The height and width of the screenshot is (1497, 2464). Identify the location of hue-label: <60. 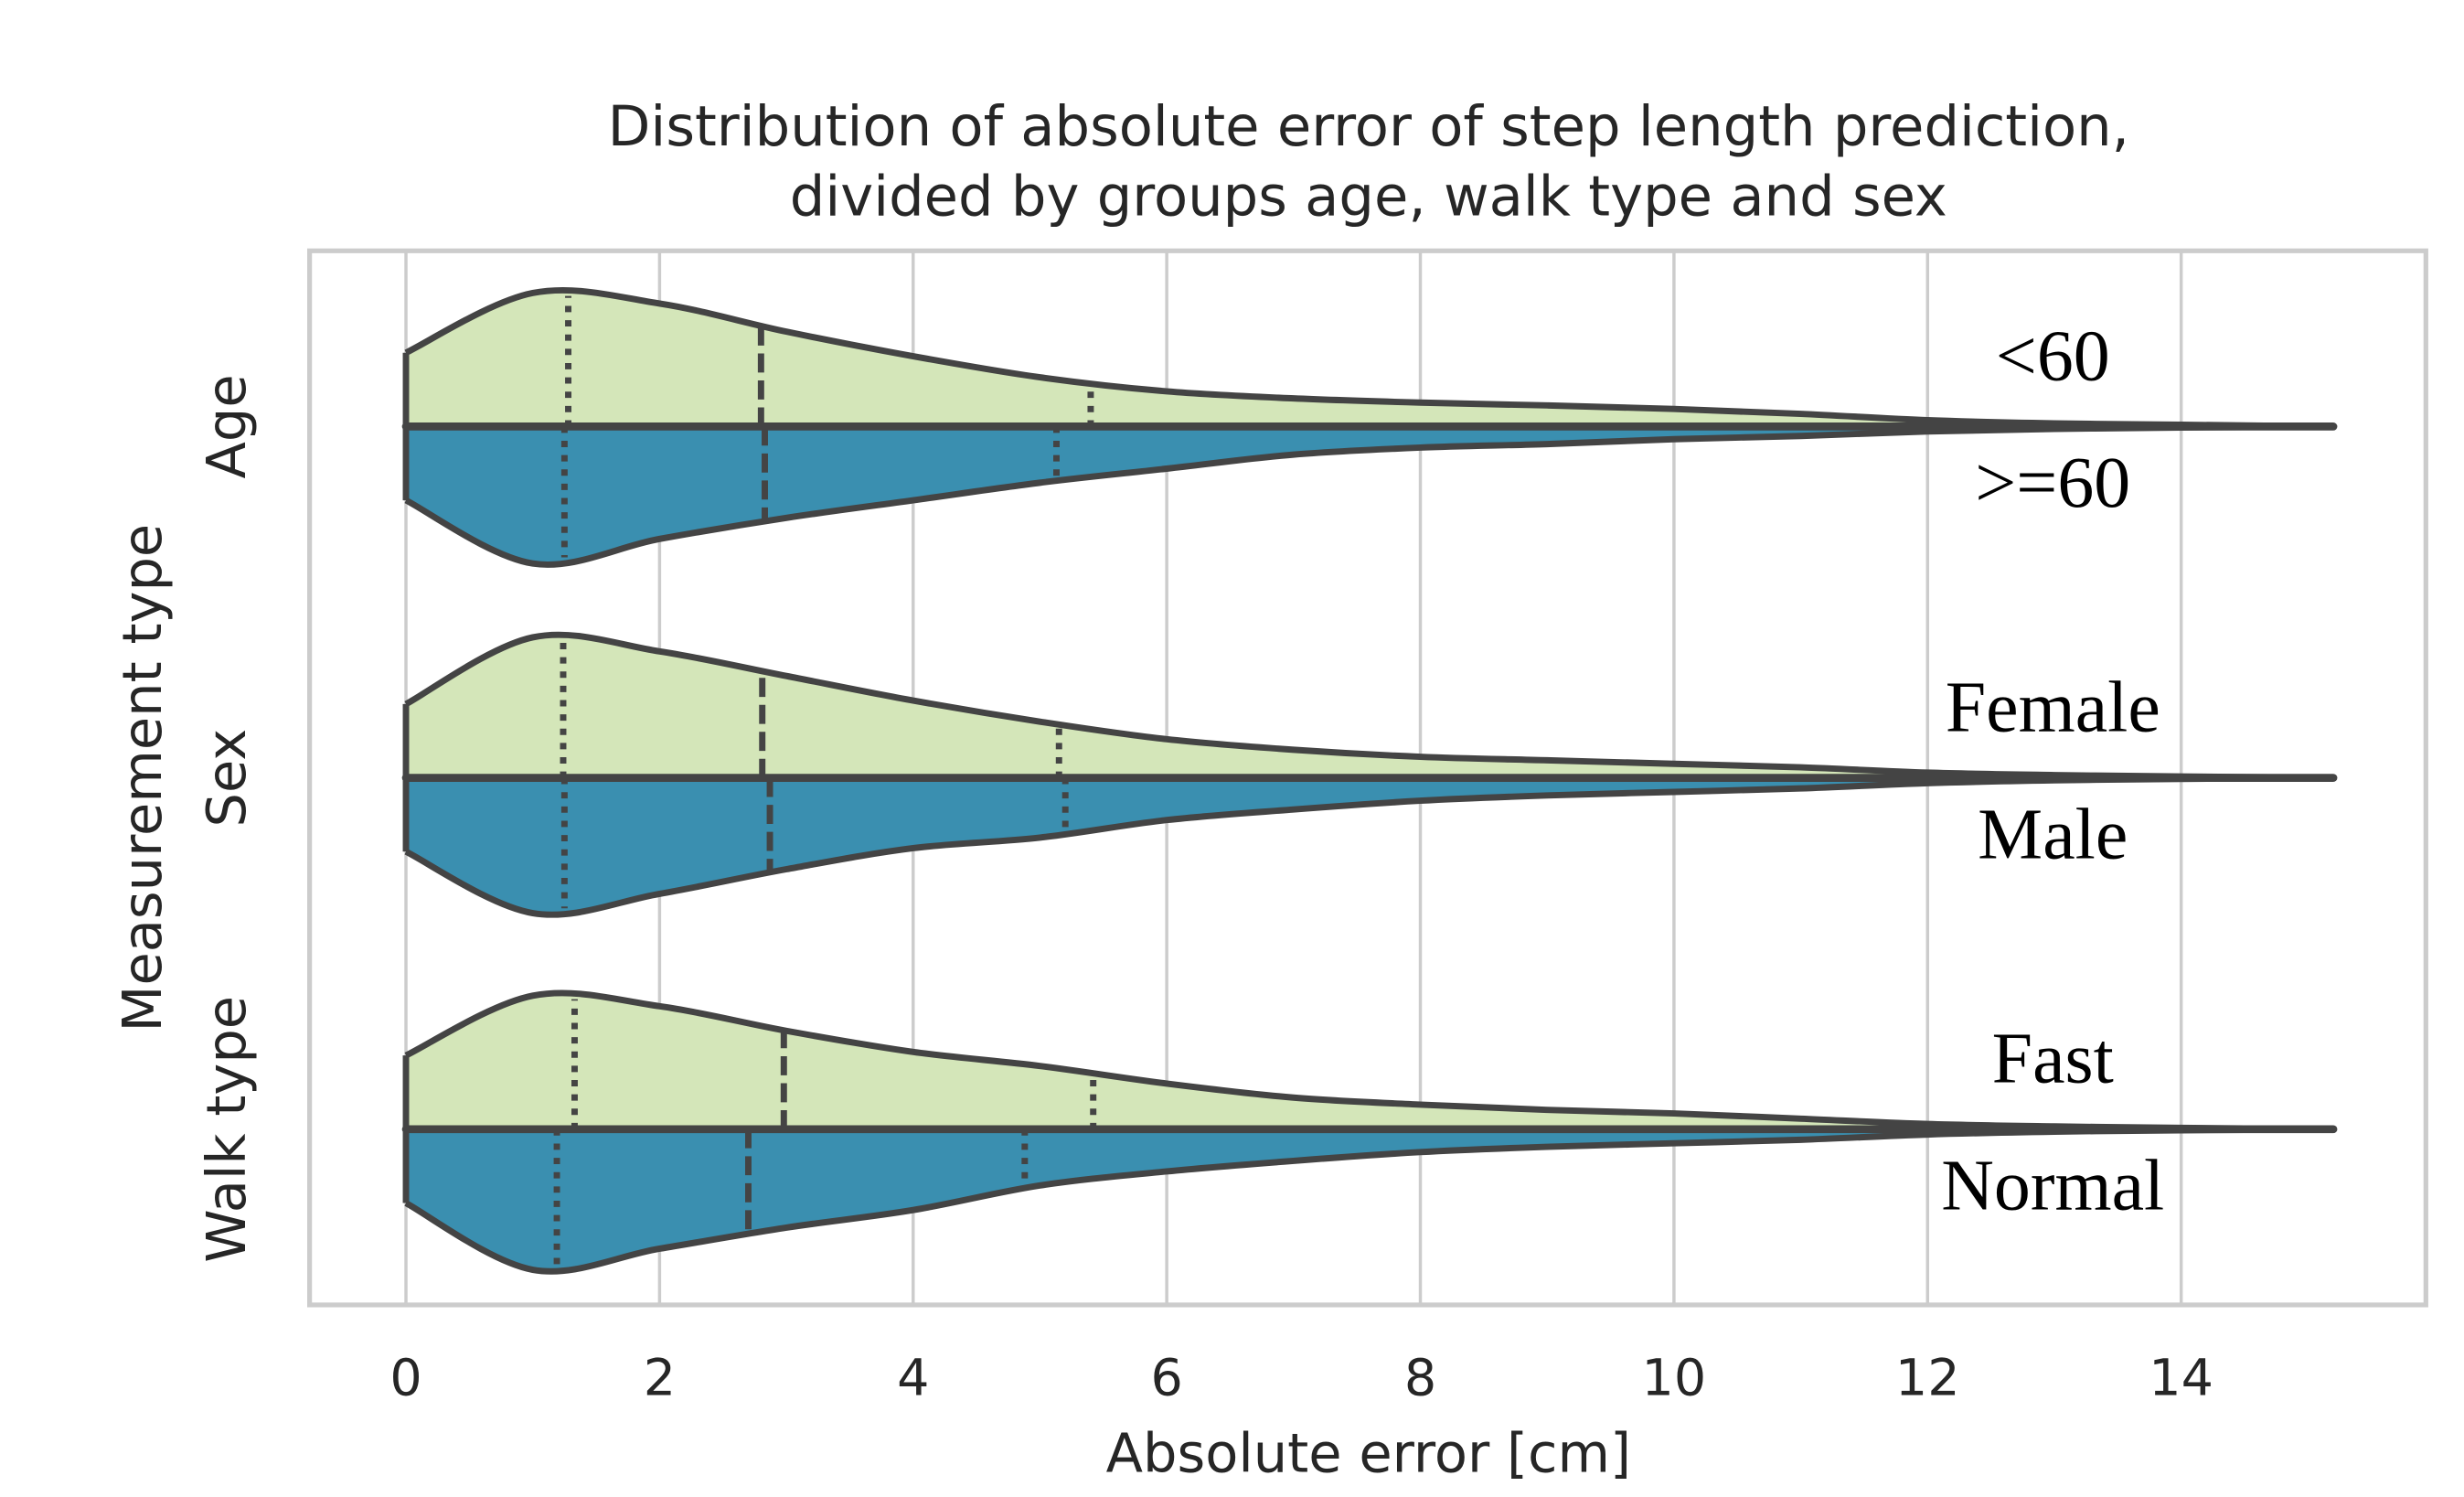
(2053, 355).